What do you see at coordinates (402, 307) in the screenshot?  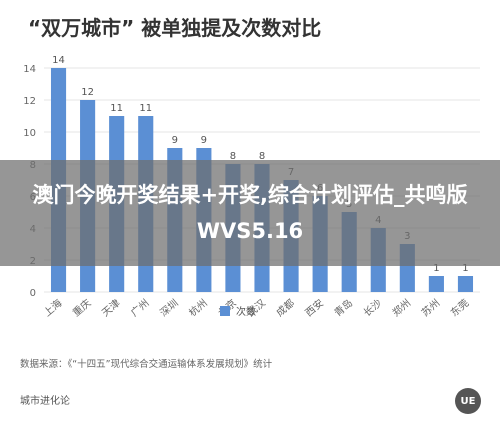 I see `x-tick-label: 郑州` at bounding box center [402, 307].